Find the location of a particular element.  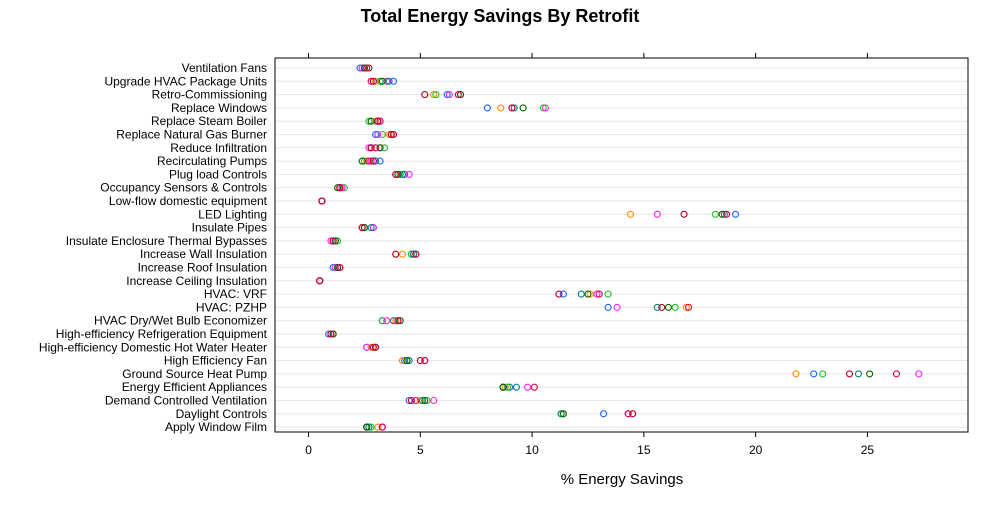

category-label: Replace Steam Boiler is located at coordinates (209, 121).